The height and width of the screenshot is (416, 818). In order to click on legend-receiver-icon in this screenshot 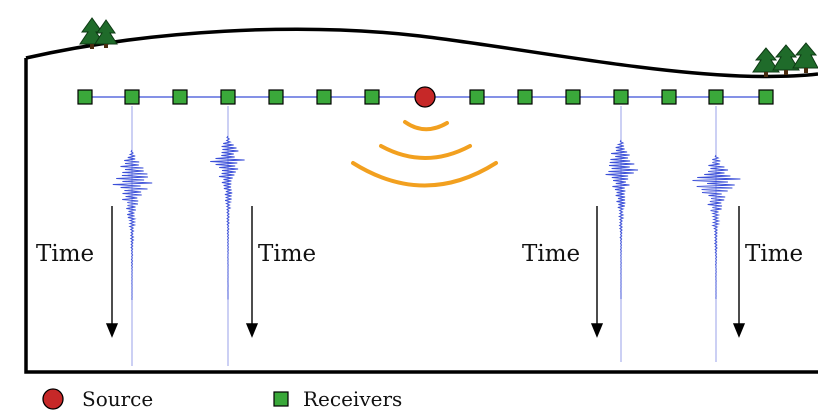, I will do `click(281, 399)`.